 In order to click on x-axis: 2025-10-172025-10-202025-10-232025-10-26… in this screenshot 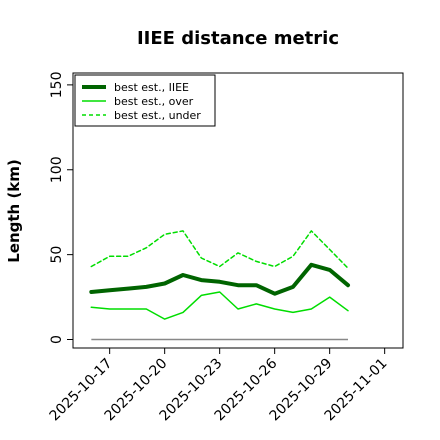, I will do `click(218, 386)`.